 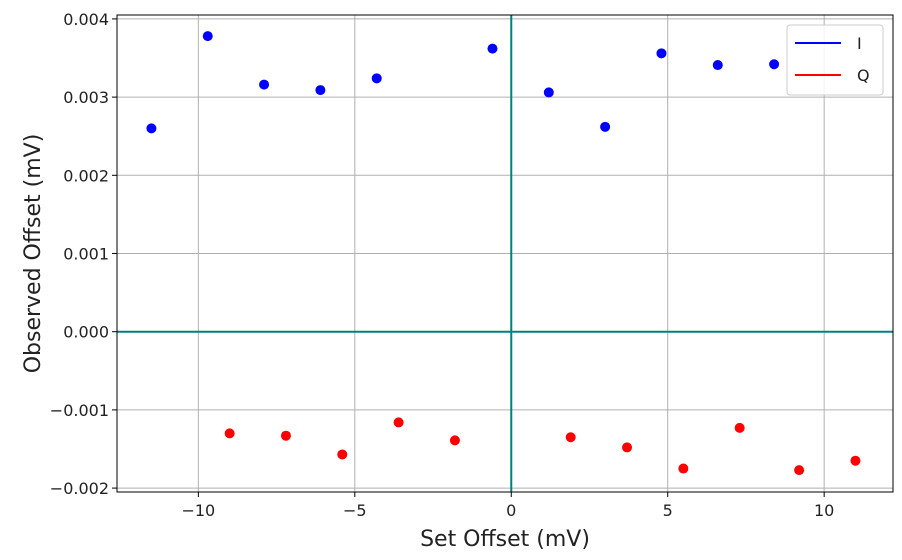 I want to click on x-tick-label: −10, so click(x=198, y=510).